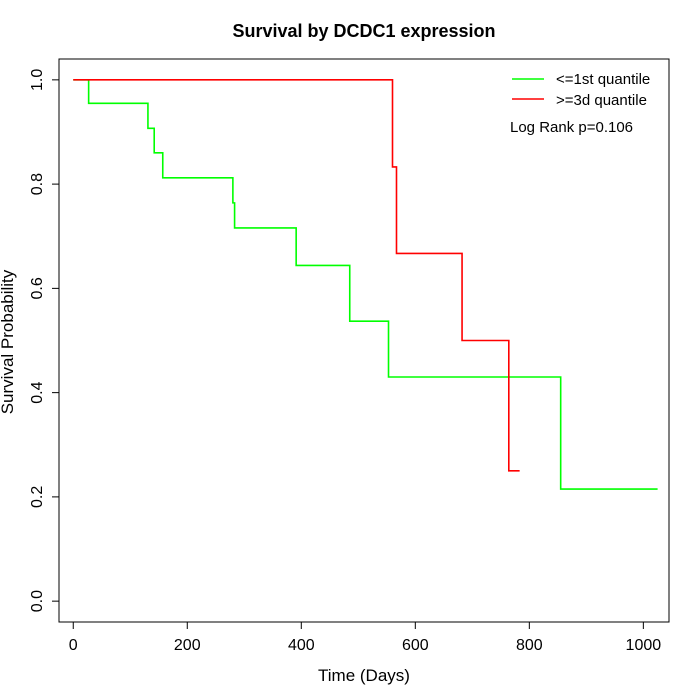  What do you see at coordinates (601, 100) in the screenshot?
I see `legend-label-high: >=3d quantile` at bounding box center [601, 100].